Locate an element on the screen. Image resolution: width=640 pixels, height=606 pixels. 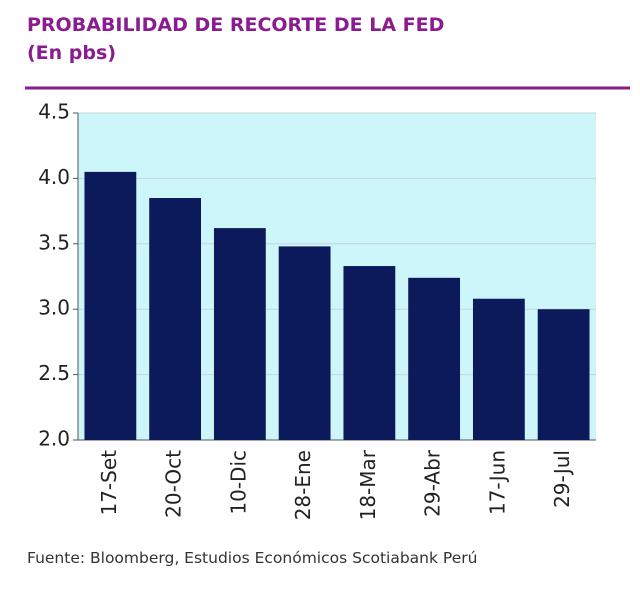
x-tick-label: 29-Jul is located at coordinates (562, 479).